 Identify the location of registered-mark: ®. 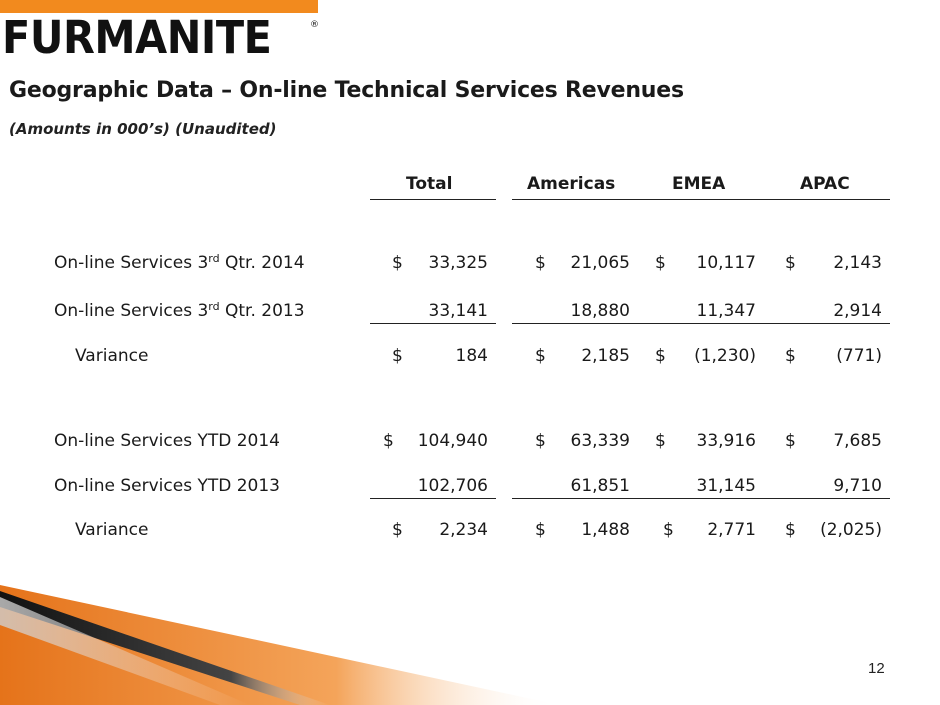
(314, 25).